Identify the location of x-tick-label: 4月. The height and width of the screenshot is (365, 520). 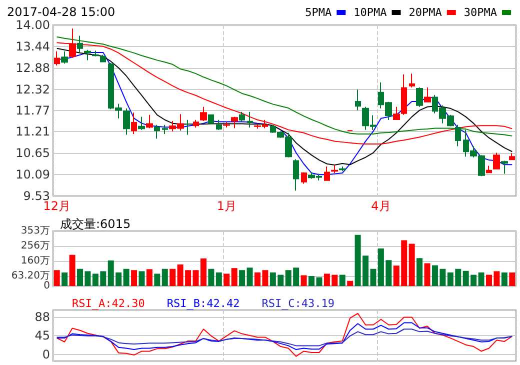
(381, 206).